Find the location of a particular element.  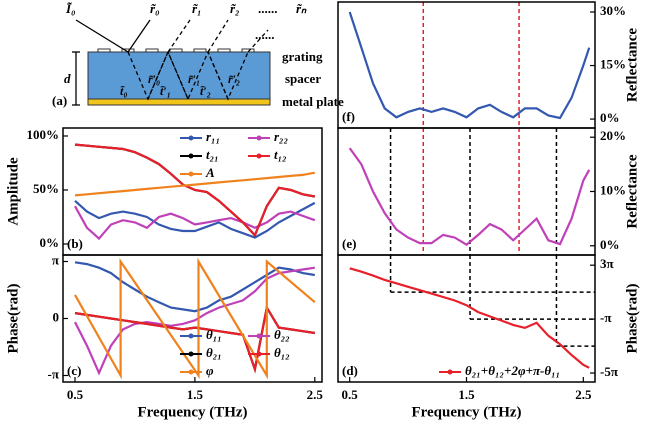

y-axis-label: Amplitude is located at coordinates (13, 191).